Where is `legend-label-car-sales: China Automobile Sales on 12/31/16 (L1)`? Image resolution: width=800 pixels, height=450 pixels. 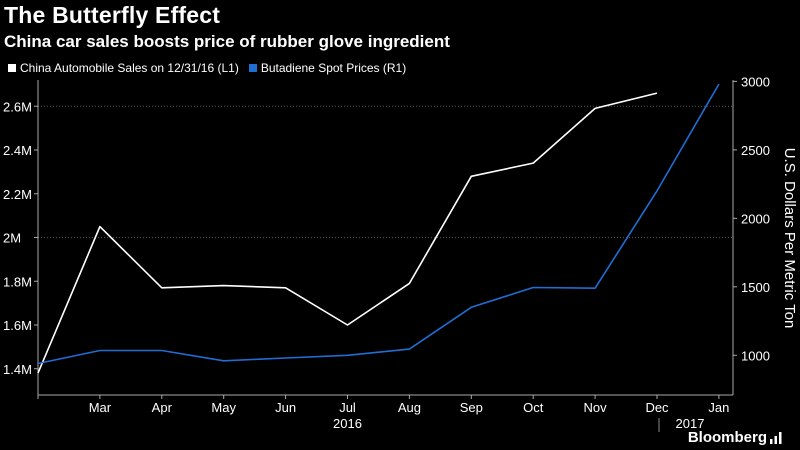 legend-label-car-sales: China Automobile Sales on 12/31/16 (L1) is located at coordinates (129, 68).